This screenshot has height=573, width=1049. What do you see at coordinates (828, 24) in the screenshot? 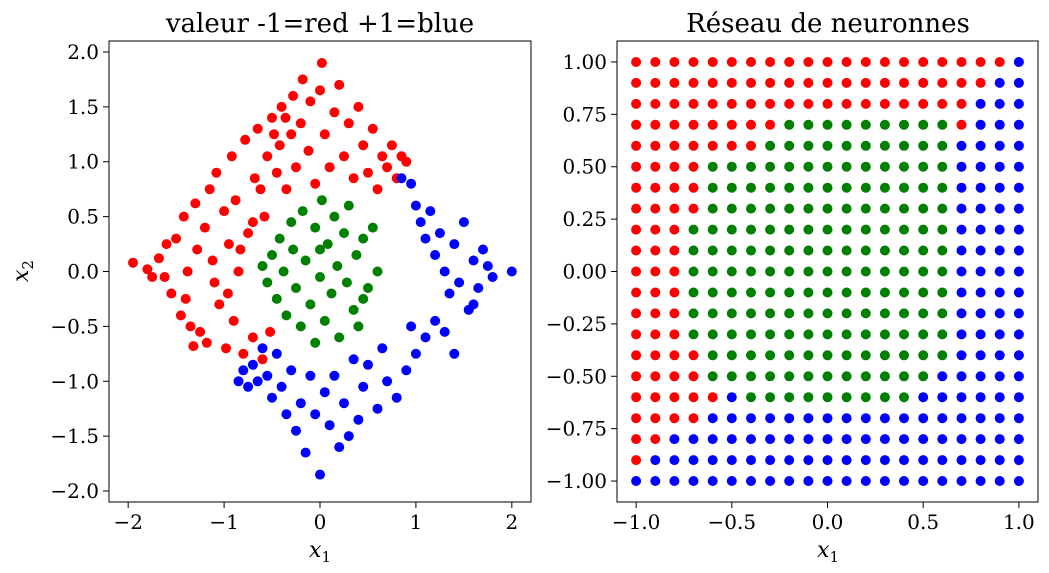
I see `chart-title-right: Réseau de neuronnes` at bounding box center [828, 24].